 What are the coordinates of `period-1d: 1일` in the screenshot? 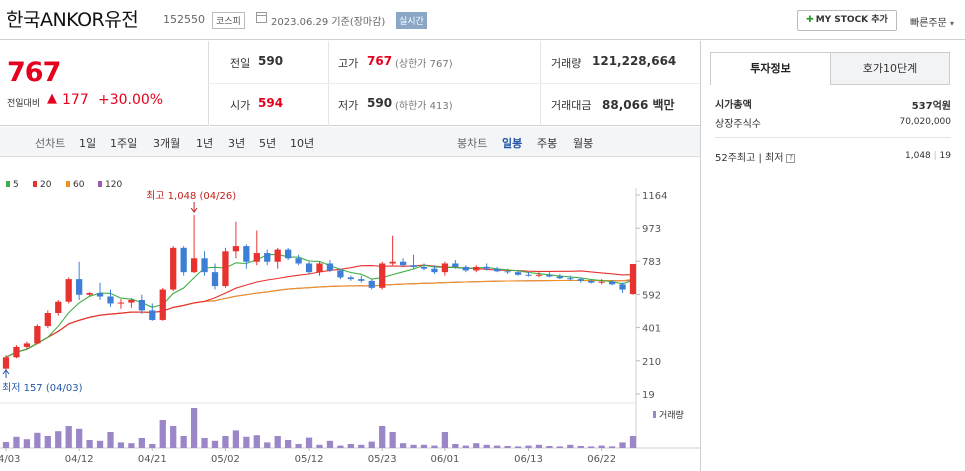 It's located at (88, 143).